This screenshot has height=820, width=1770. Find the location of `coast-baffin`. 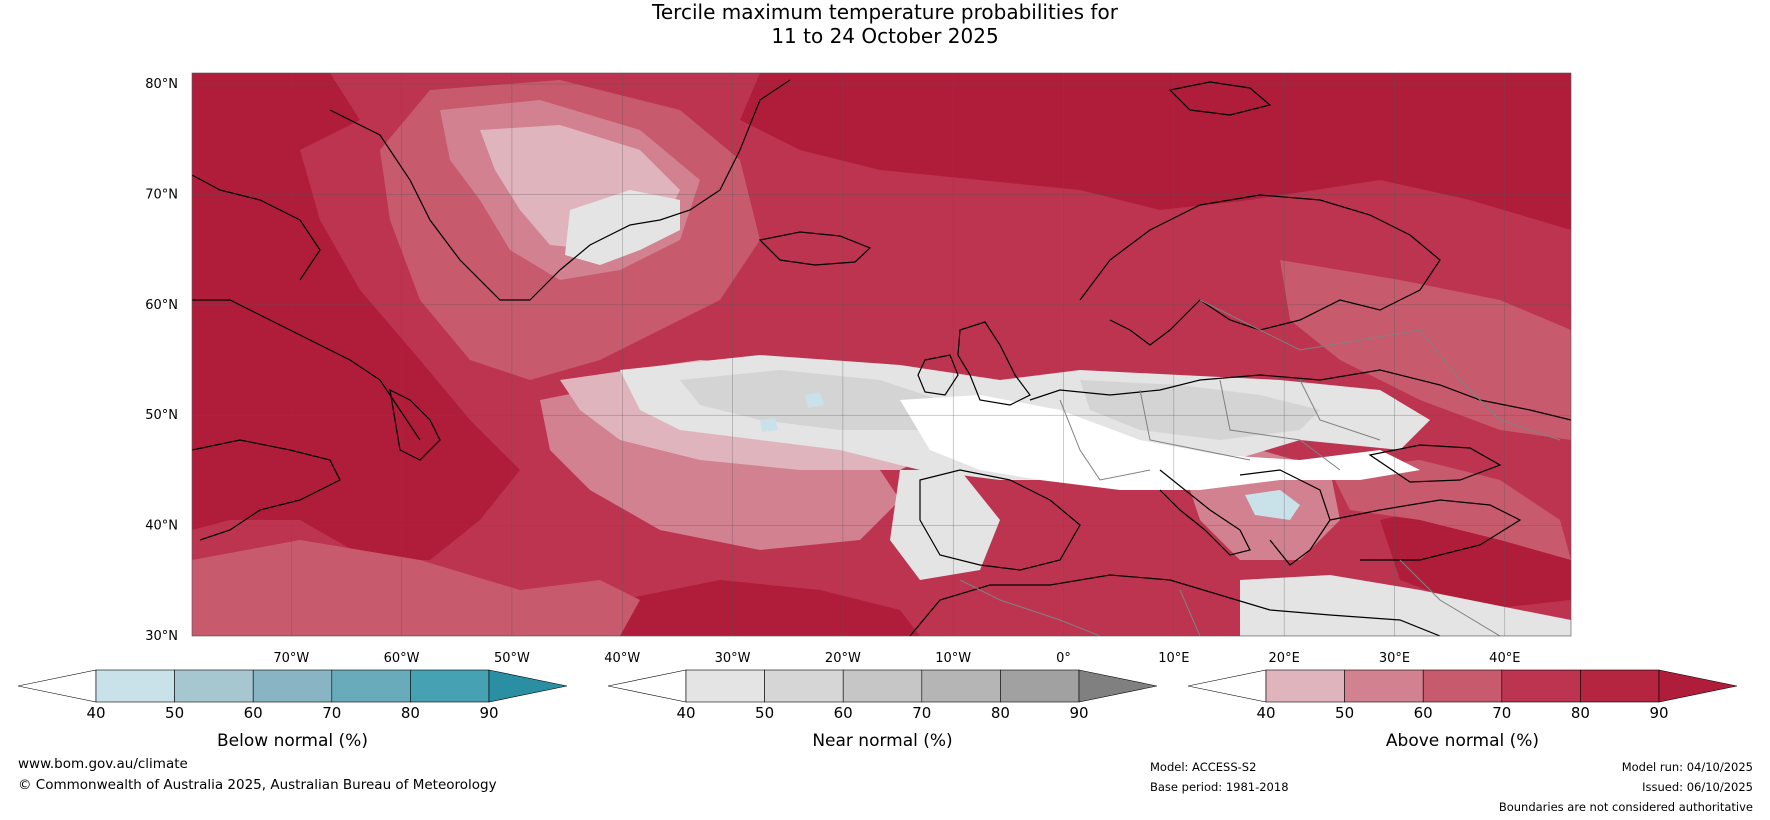

coast-baffin is located at coordinates (256, 227).